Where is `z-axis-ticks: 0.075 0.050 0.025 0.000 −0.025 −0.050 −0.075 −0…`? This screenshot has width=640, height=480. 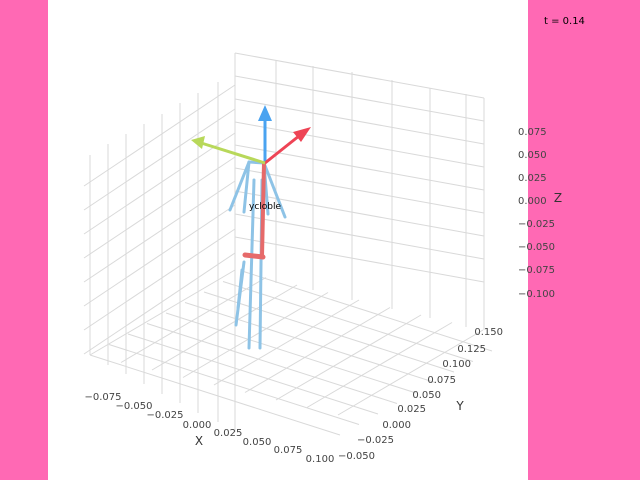
z-axis-ticks: 0.075 0.050 0.025 0.000 −0.025 −0.050 −0.075 −0… is located at coordinates (536, 213).